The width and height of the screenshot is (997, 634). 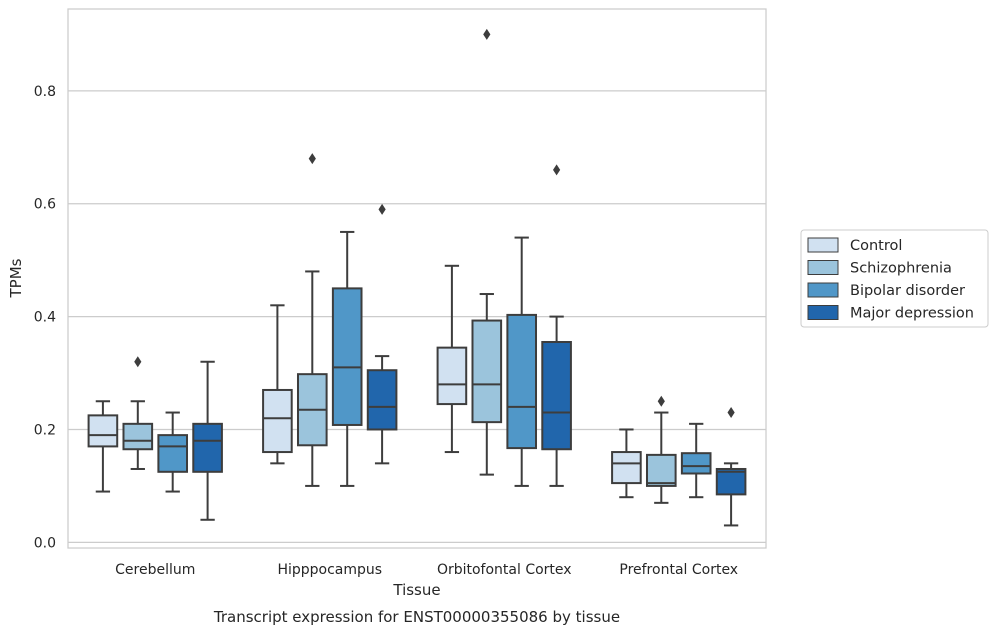 What do you see at coordinates (45, 205) in the screenshot?
I see `y-tick-label: 0.6` at bounding box center [45, 205].